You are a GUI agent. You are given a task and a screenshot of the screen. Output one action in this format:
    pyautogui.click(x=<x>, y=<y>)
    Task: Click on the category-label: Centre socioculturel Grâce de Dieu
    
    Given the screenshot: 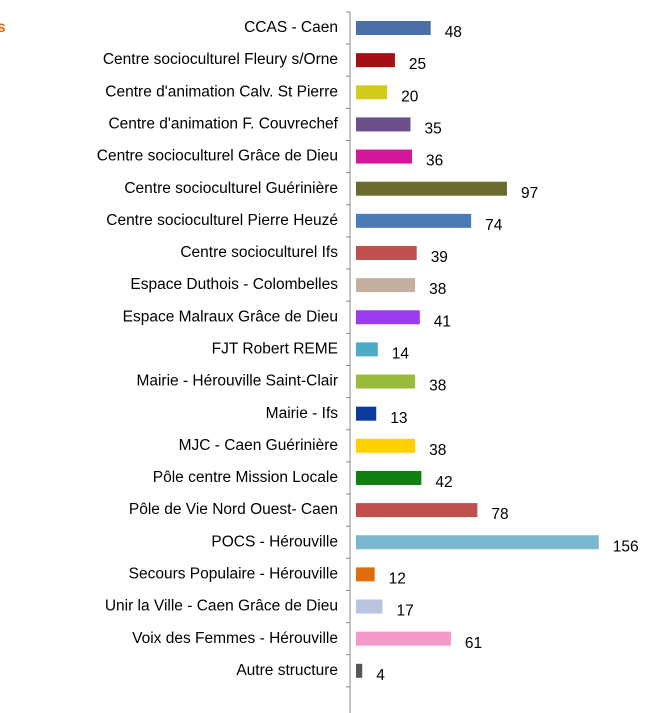 What is the action you would take?
    pyautogui.click(x=217, y=156)
    